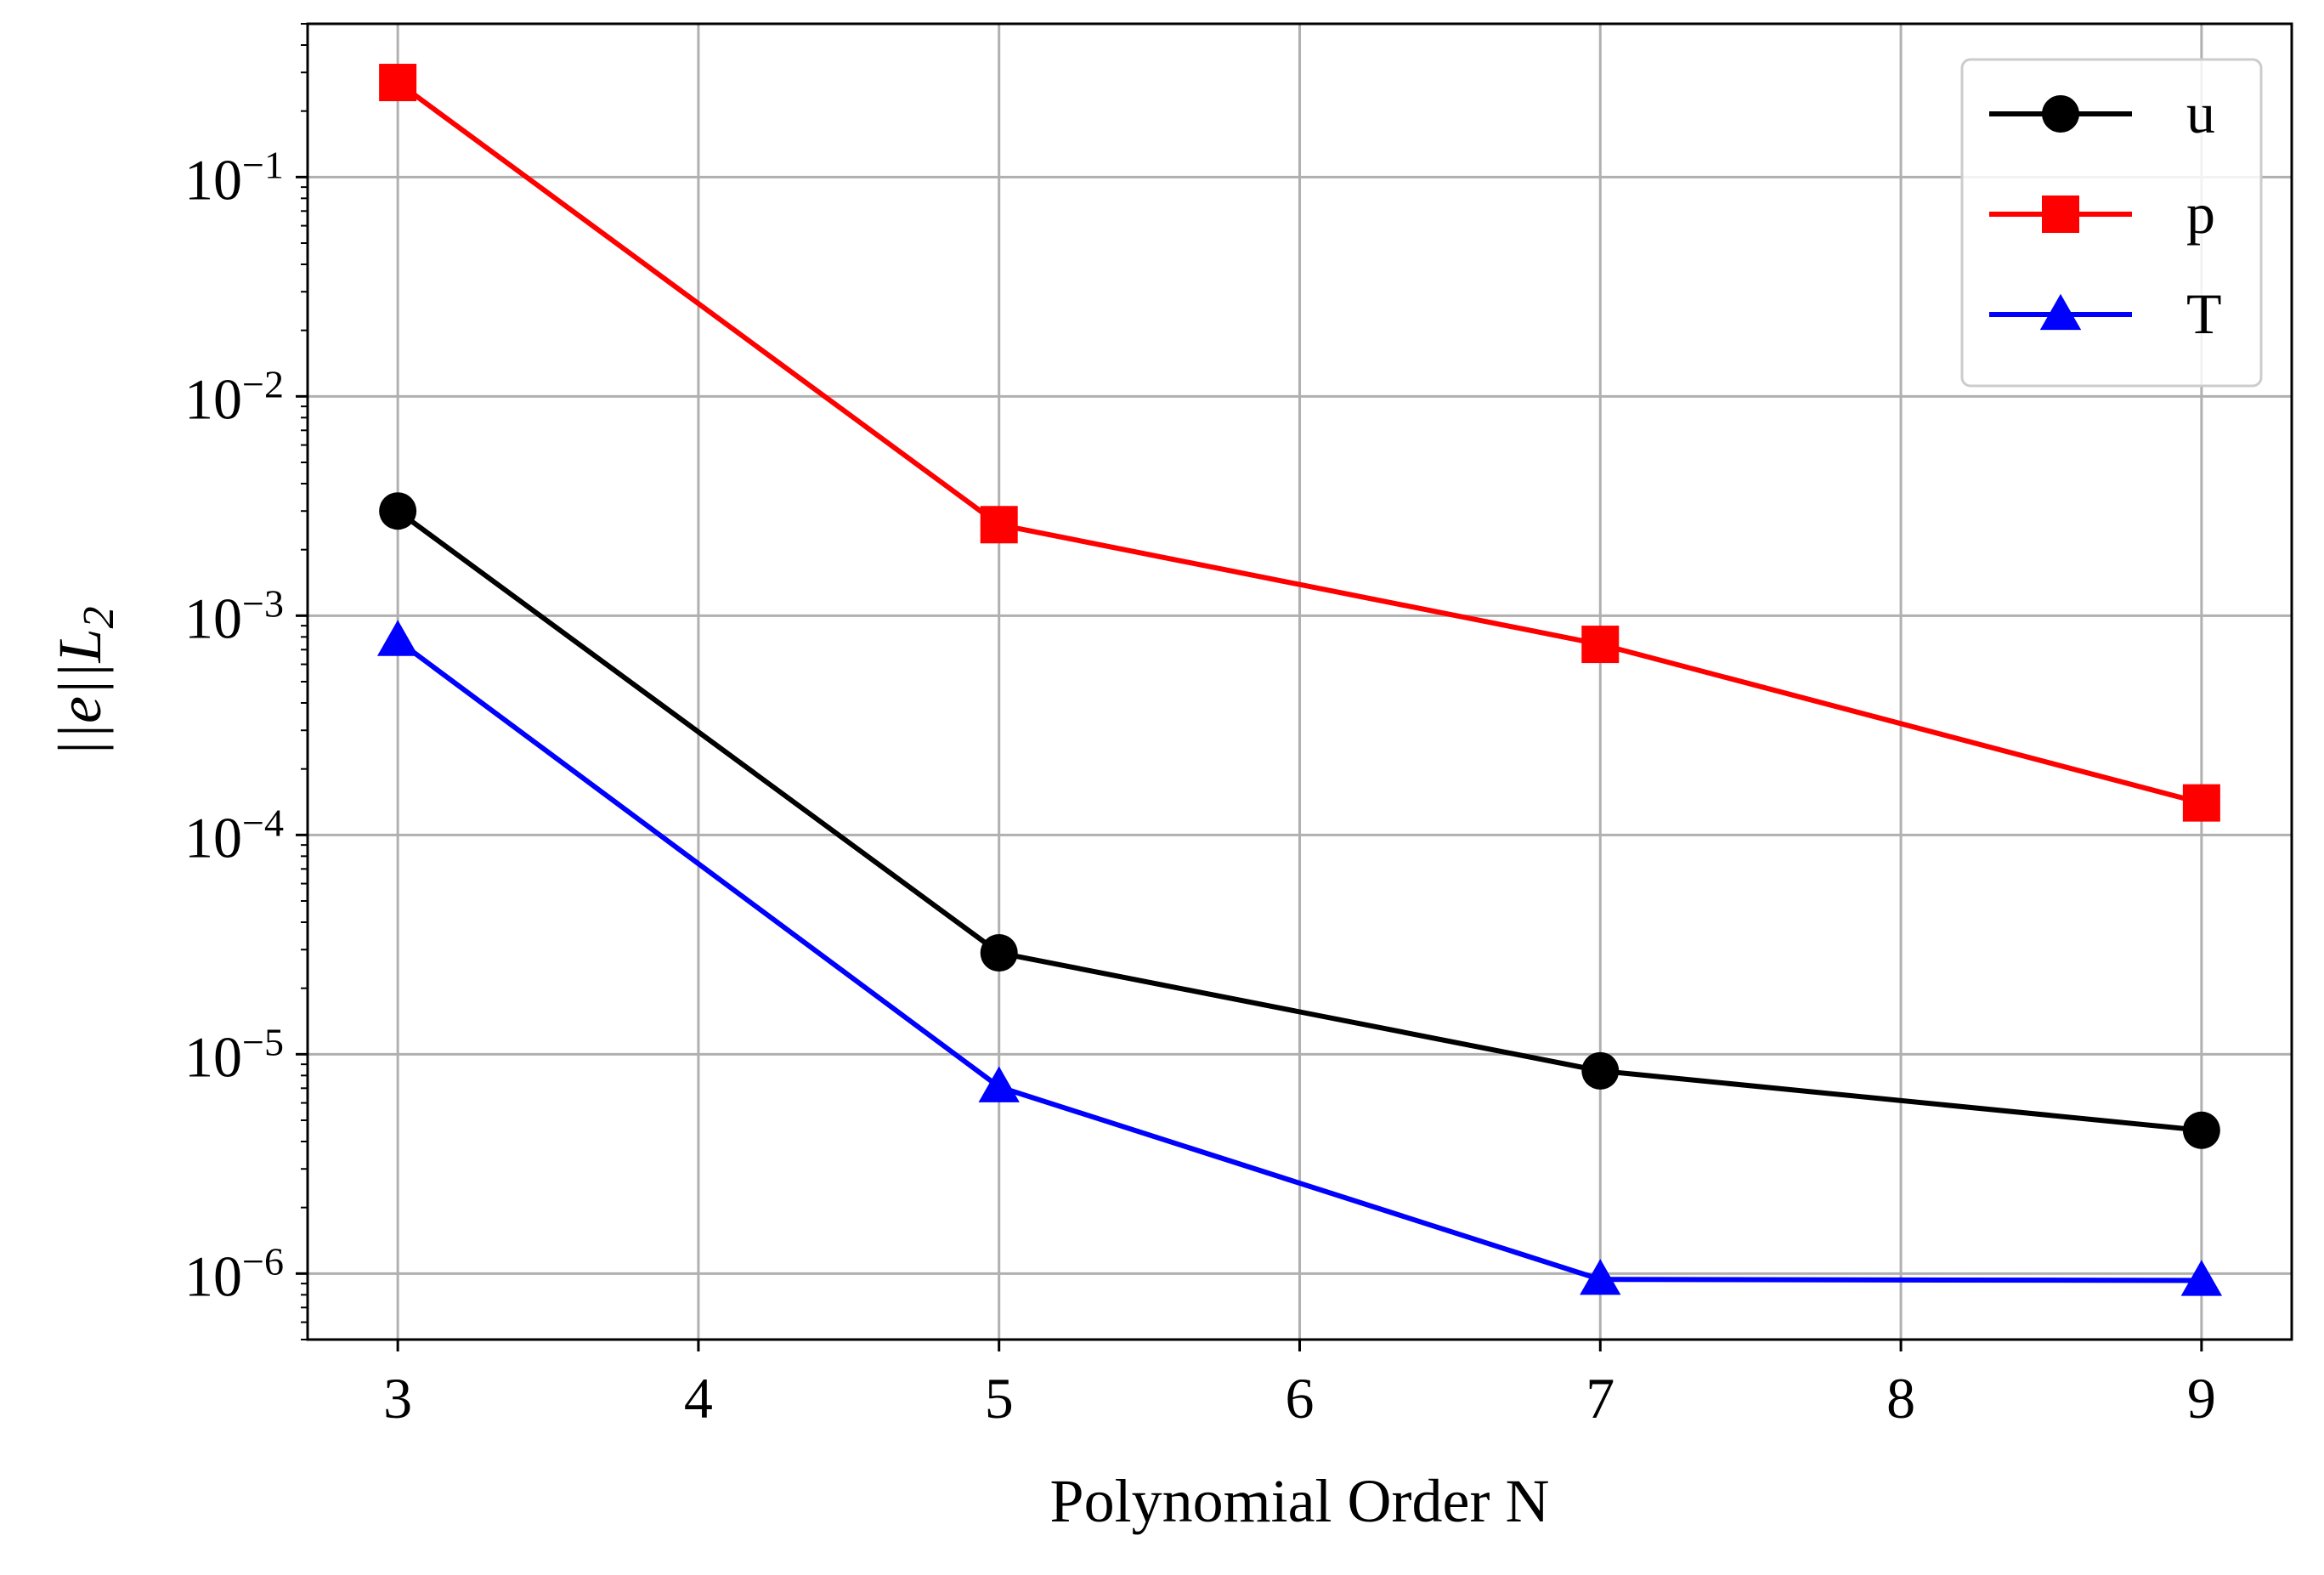 The width and height of the screenshot is (2324, 1575). Describe the element at coordinates (2200, 113) in the screenshot. I see `legend-label: u` at that location.